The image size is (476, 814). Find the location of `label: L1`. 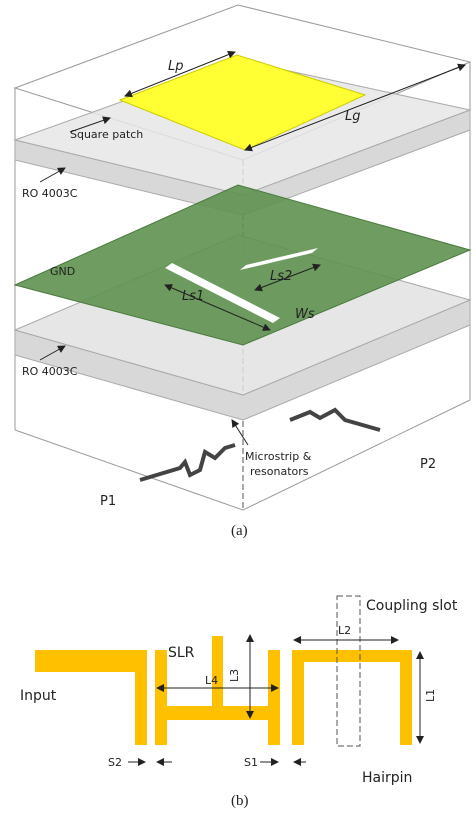

label: L1 is located at coordinates (430, 695).